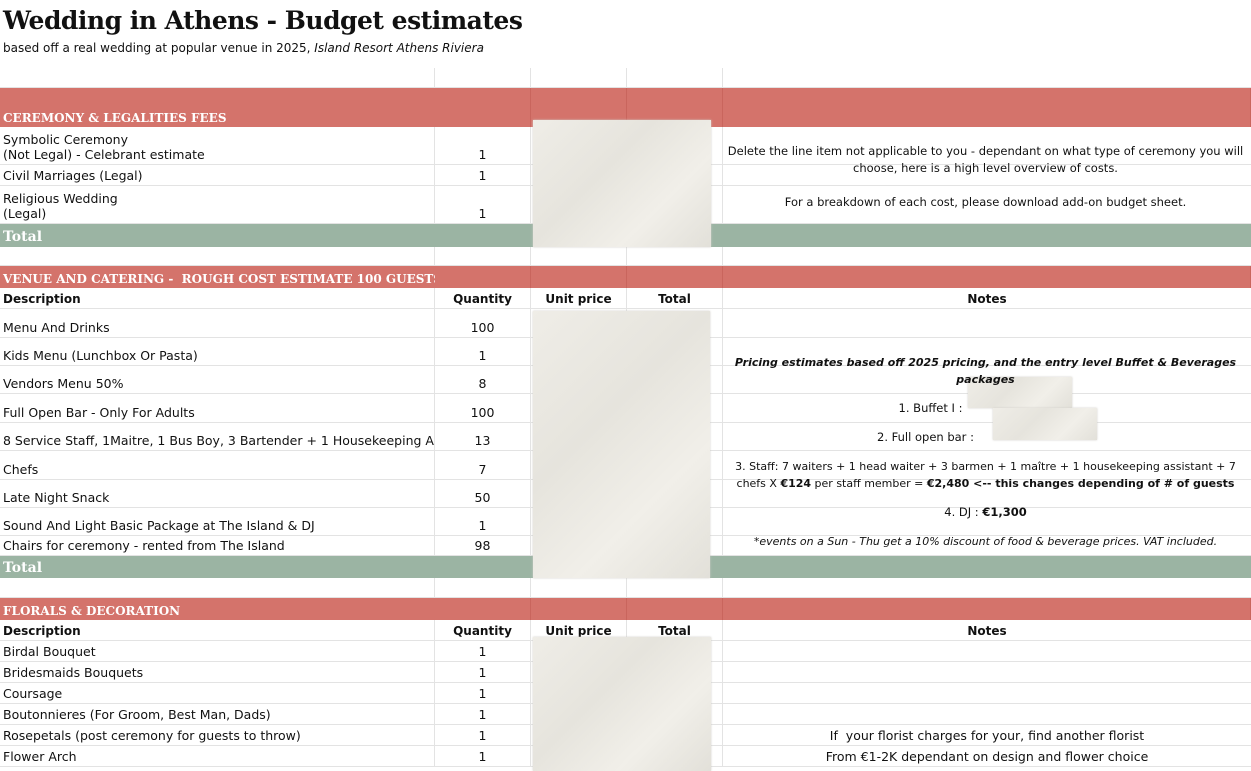  Describe the element at coordinates (483, 465) in the screenshot. I see `cell: 7` at that location.